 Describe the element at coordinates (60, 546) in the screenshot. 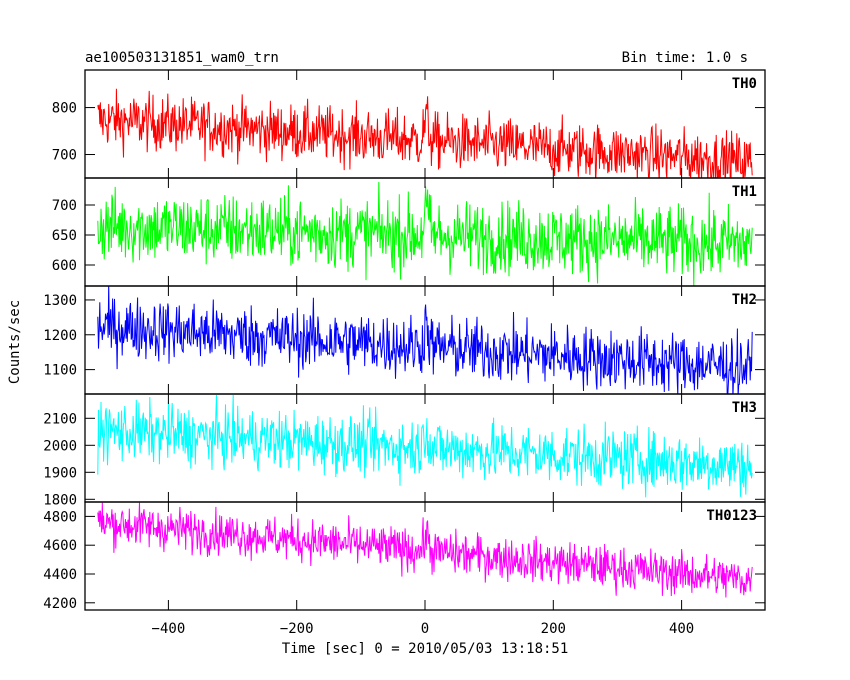

I see `y-tick-label: 4600` at that location.